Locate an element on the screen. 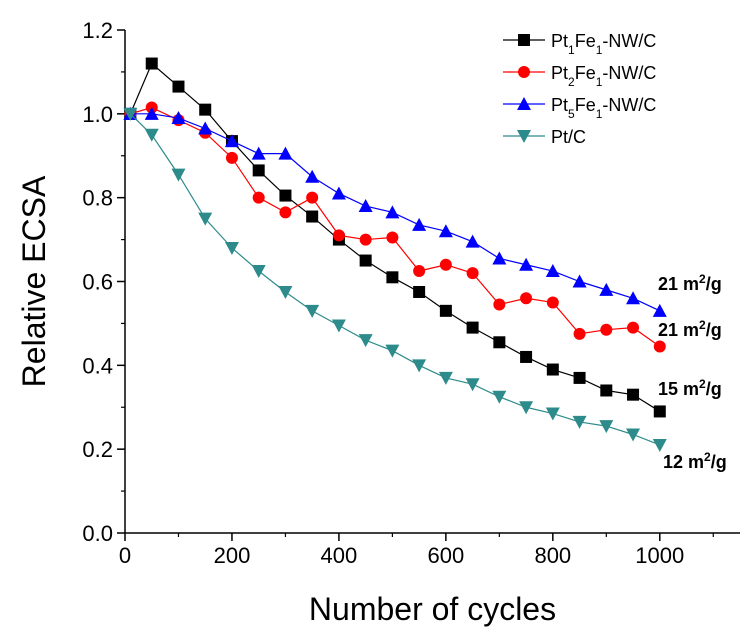  legend-entry: Pt1Fe1-NW/C is located at coordinates (579, 44).